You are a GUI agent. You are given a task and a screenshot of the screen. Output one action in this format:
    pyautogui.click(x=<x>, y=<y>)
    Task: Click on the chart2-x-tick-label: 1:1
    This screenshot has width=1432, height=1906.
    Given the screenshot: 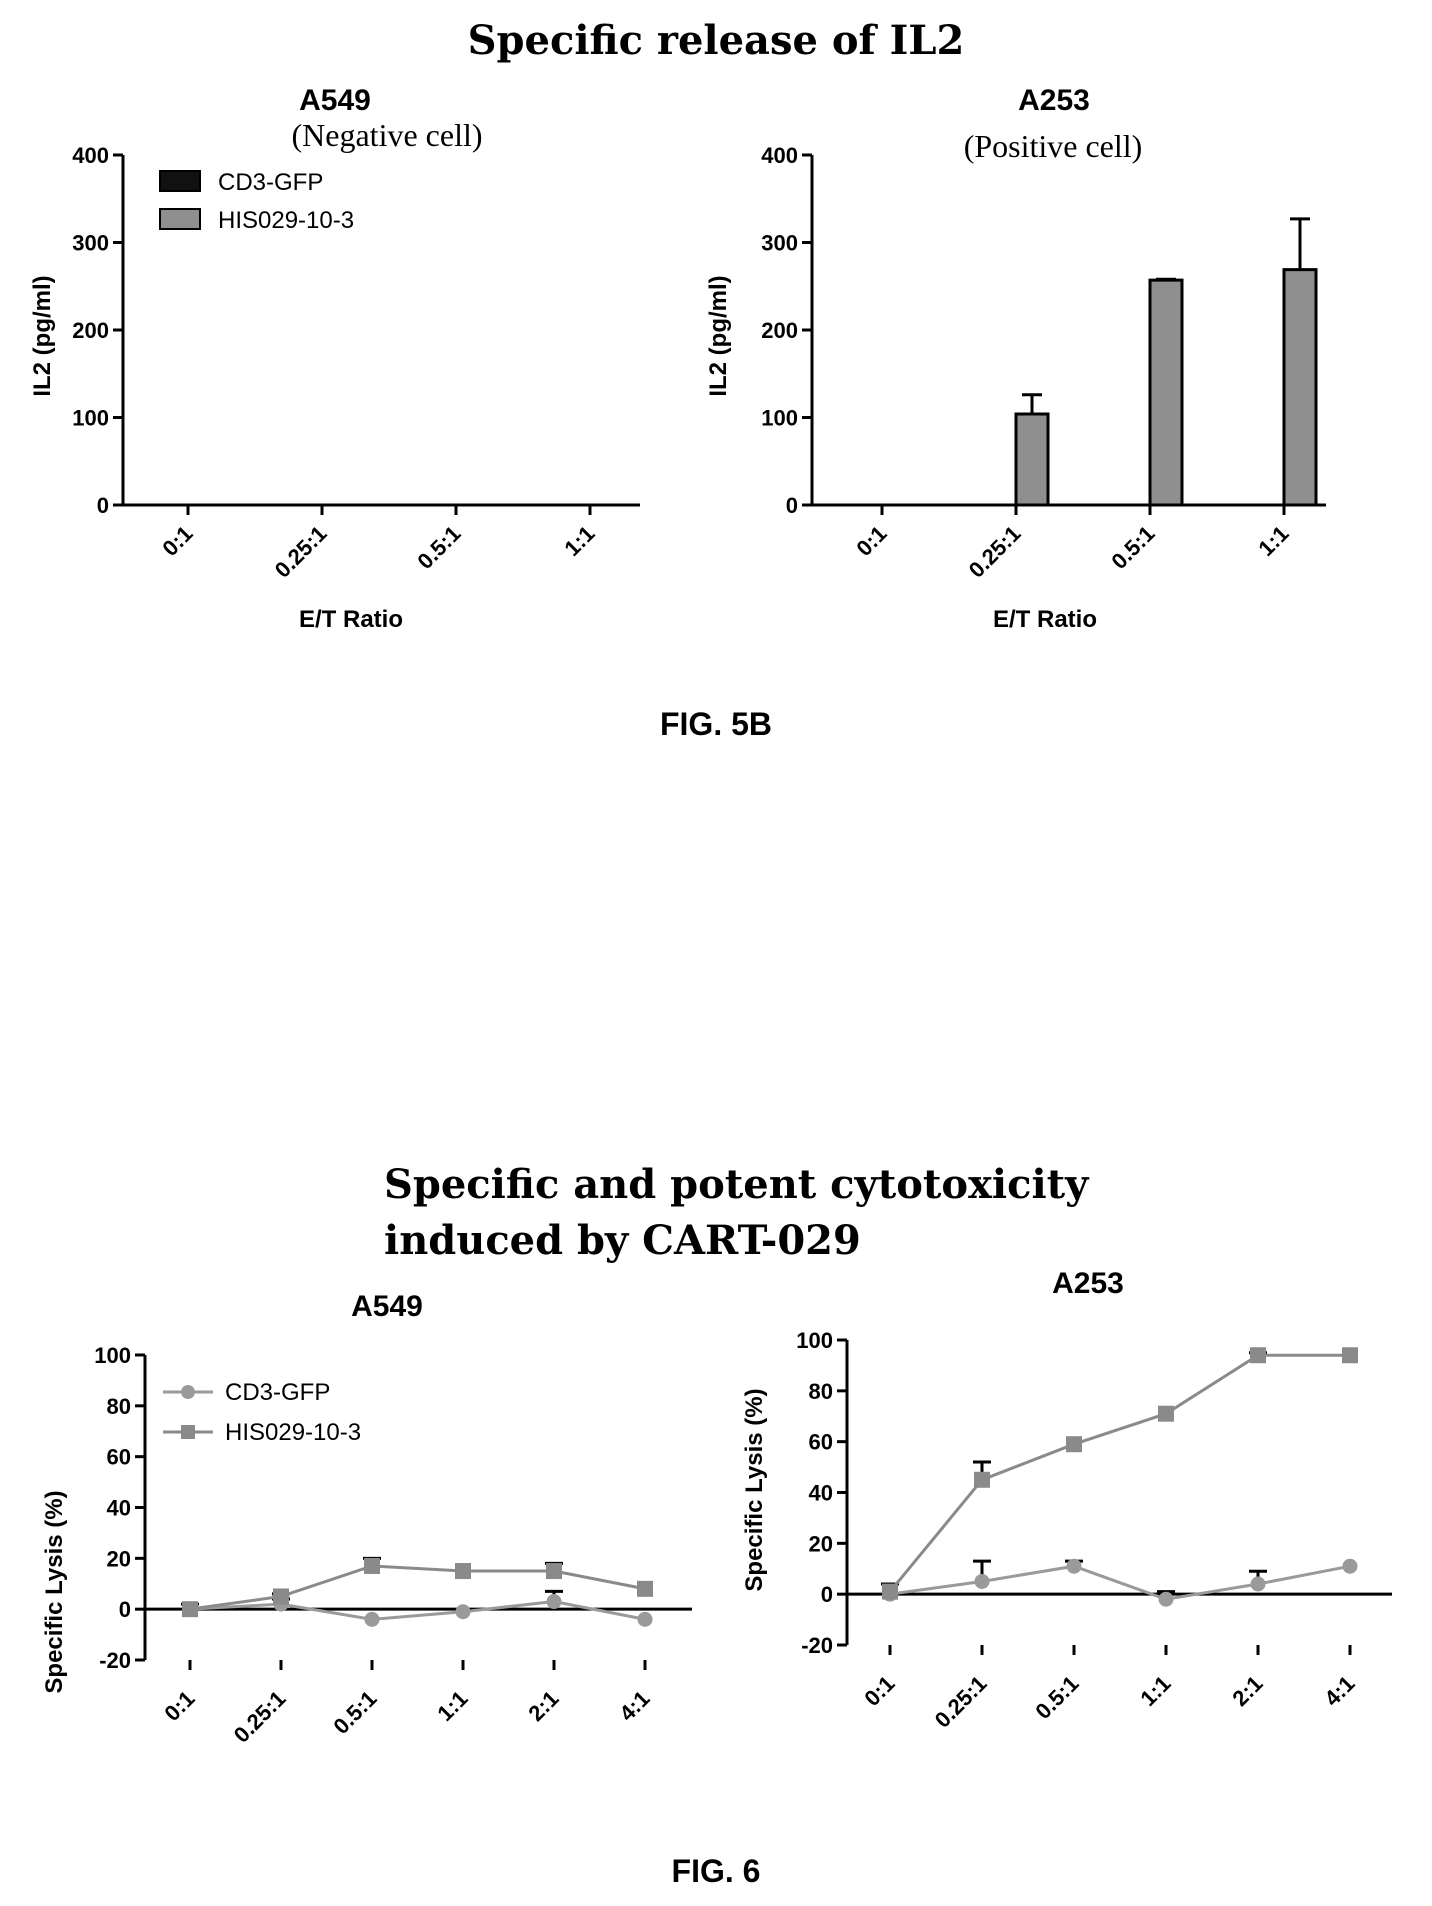 What is the action you would take?
    pyautogui.click(x=1273, y=541)
    